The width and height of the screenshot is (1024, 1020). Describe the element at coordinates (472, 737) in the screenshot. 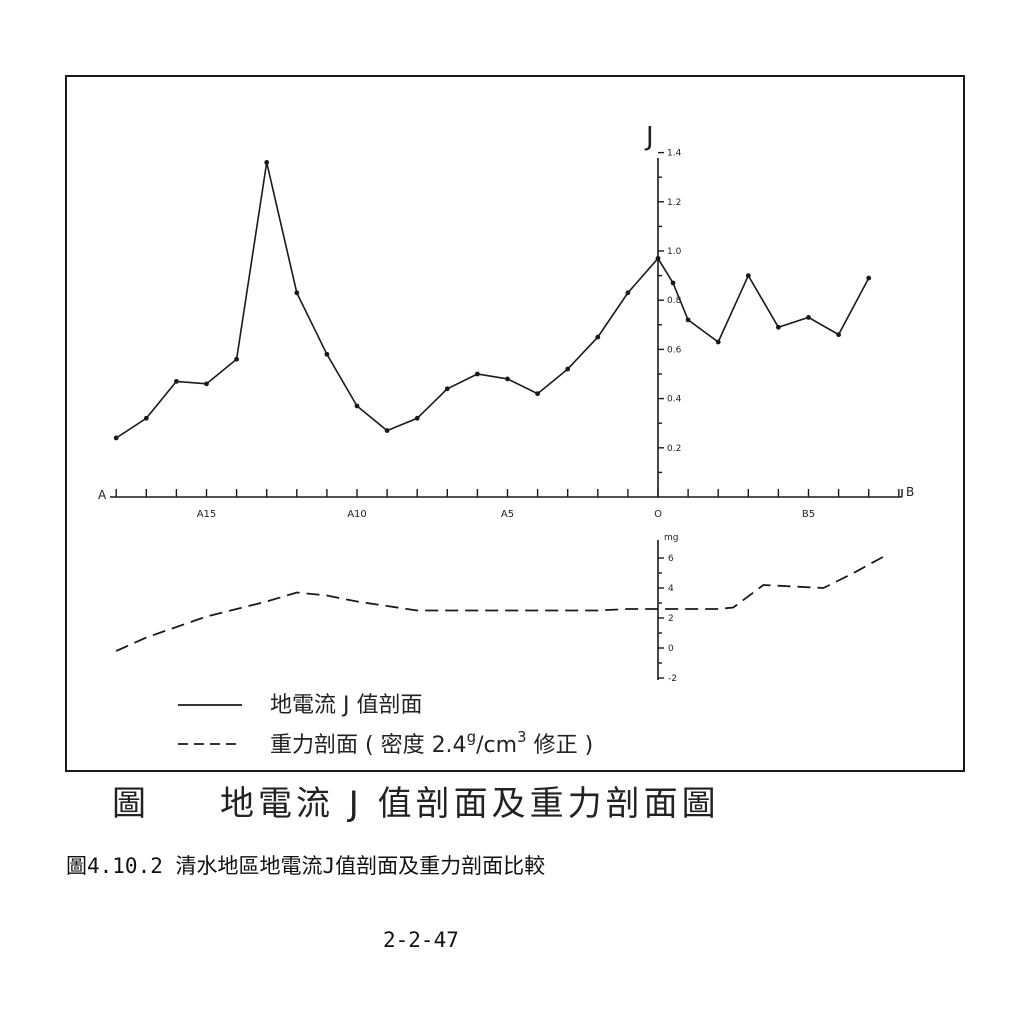

I see `legend-label-gravity-sup: g` at that location.